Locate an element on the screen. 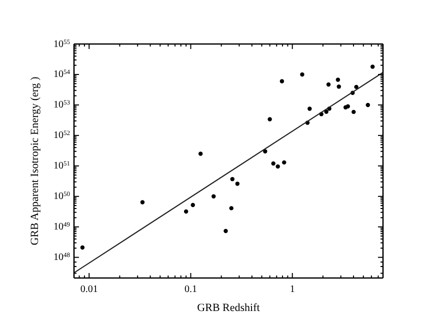  x-axis-title: GRB Redshift is located at coordinates (228, 308).